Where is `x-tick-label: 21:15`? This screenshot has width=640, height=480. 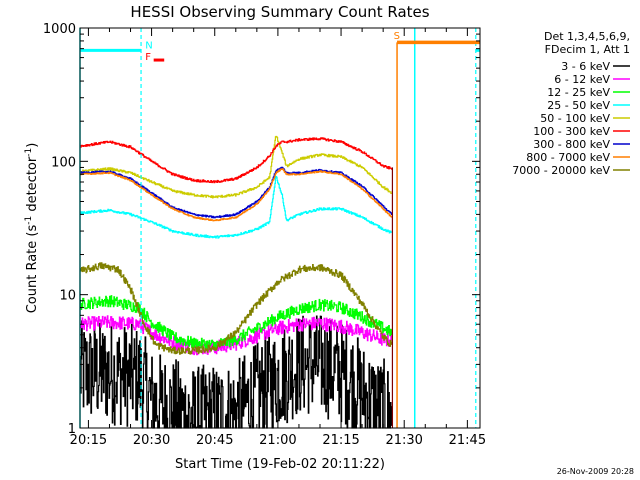 x-tick-label: 21:15 is located at coordinates (340, 440).